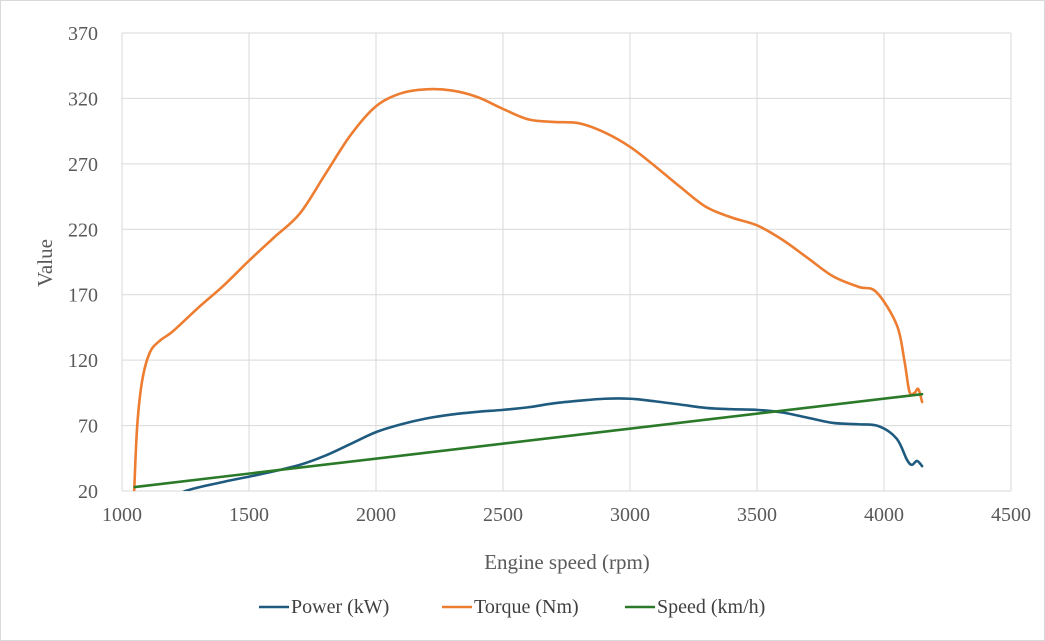 Image resolution: width=1045 pixels, height=641 pixels. What do you see at coordinates (630, 515) in the screenshot?
I see `x-tick-label: 3000` at bounding box center [630, 515].